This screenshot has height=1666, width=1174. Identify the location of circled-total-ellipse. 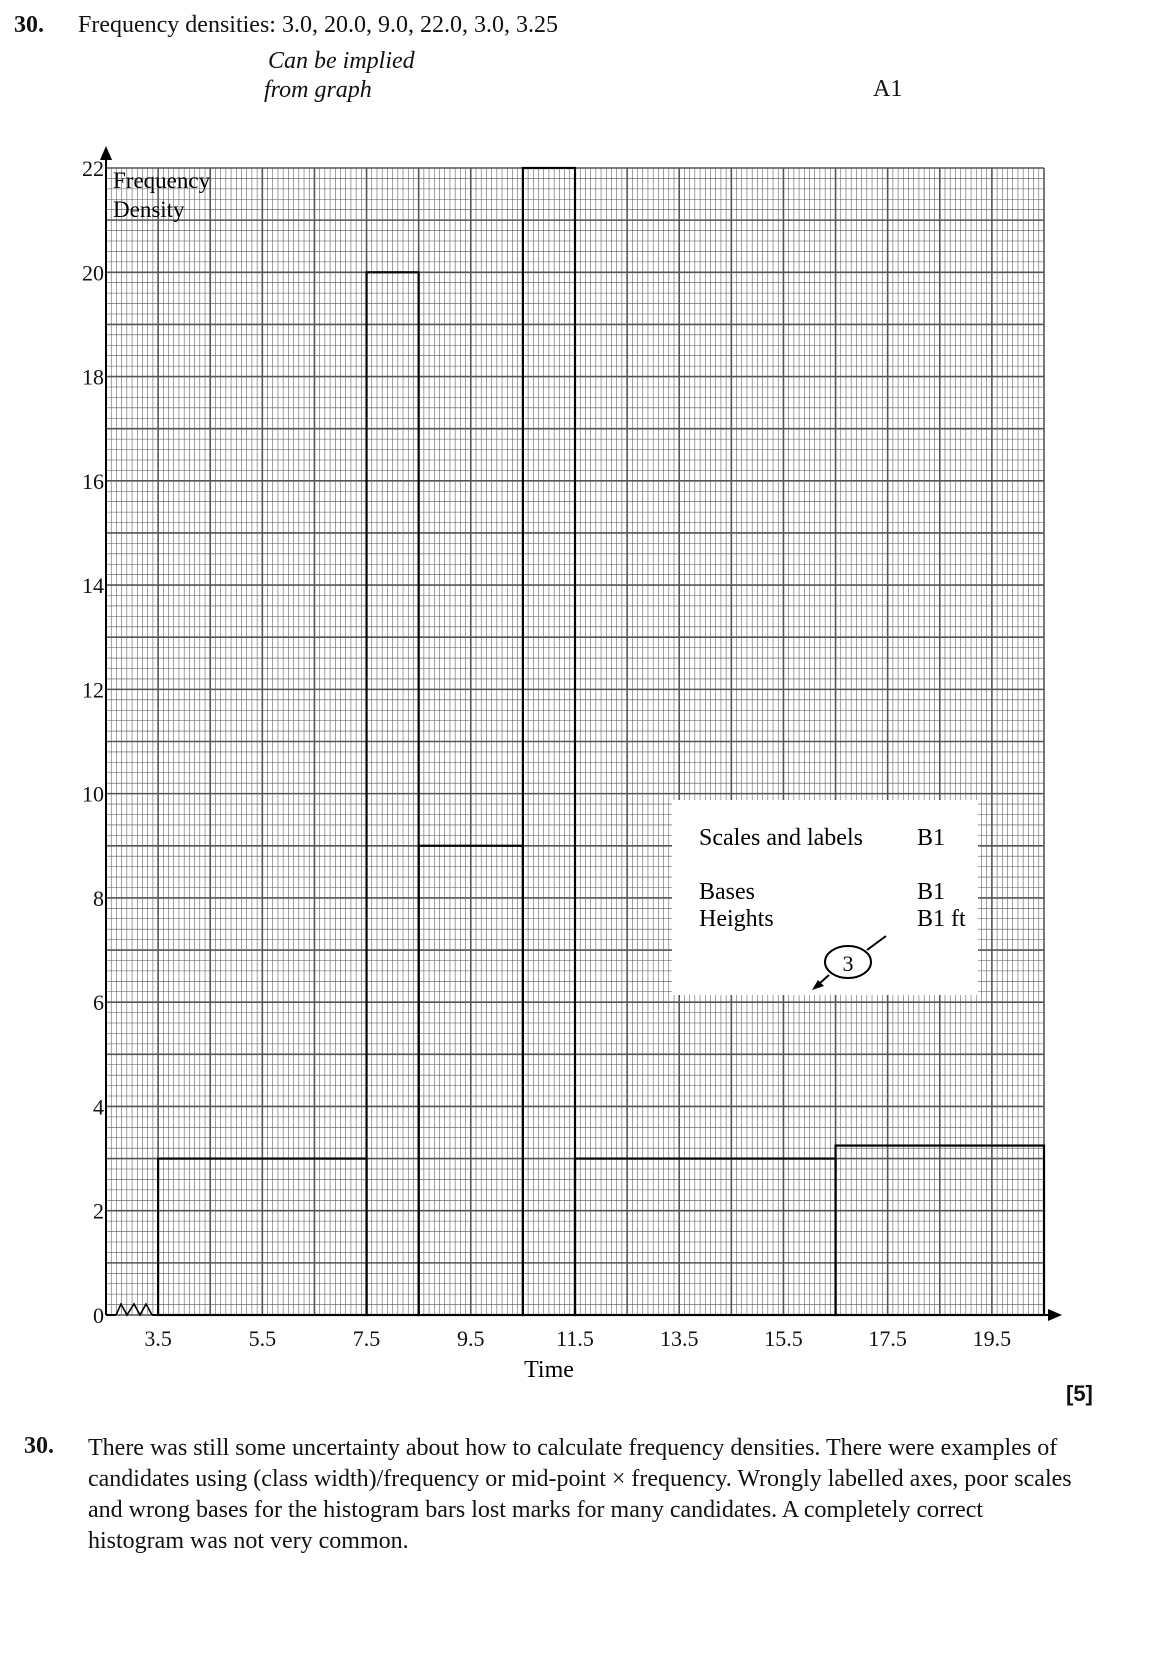
(848, 962).